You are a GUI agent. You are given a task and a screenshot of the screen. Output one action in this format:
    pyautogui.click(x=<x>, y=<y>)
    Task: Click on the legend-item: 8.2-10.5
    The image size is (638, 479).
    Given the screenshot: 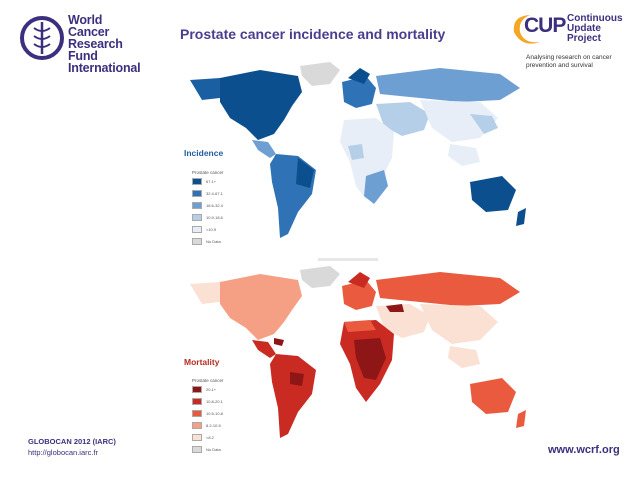 What is the action you would take?
    pyautogui.click(x=208, y=425)
    